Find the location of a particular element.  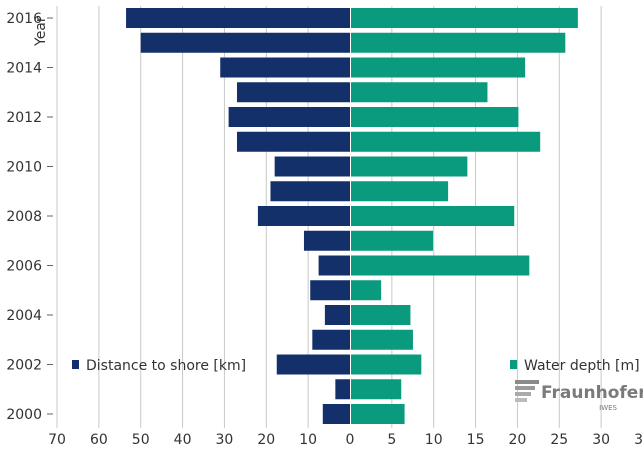

y-tick-label: 2010 is located at coordinates (24, 168).